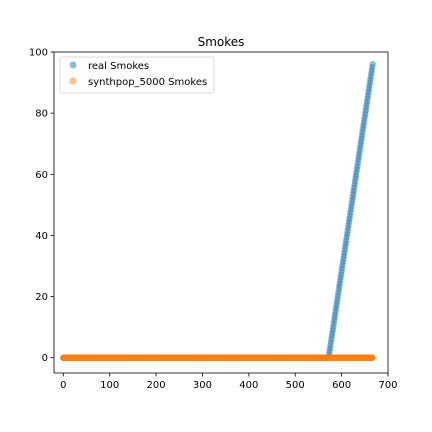 Image resolution: width=432 pixels, height=432 pixels. Describe the element at coordinates (248, 385) in the screenshot. I see `x-tick-label: 400` at that location.